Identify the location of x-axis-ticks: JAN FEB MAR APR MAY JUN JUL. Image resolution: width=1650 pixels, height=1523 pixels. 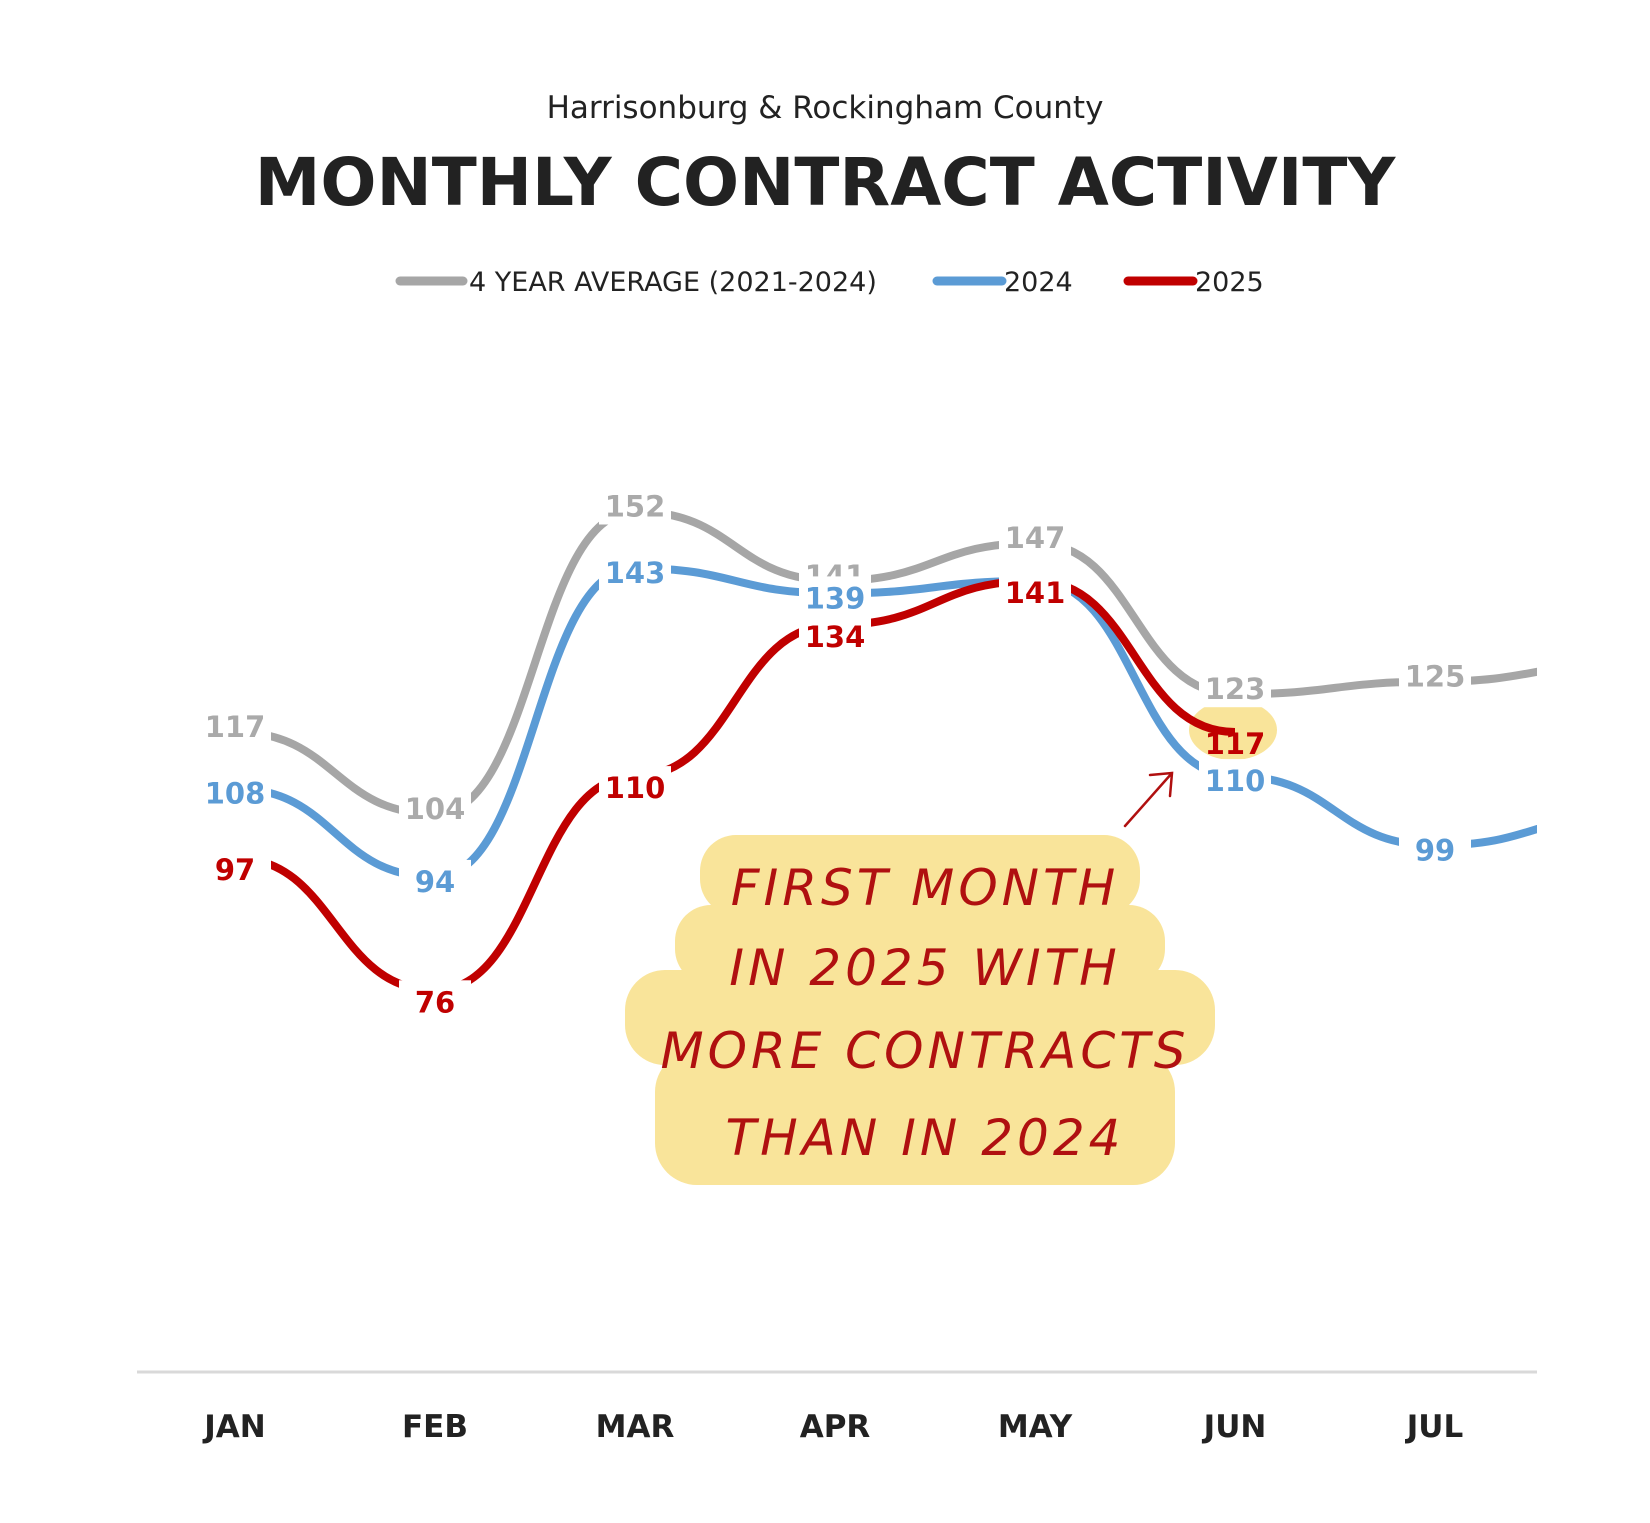
(832, 1427).